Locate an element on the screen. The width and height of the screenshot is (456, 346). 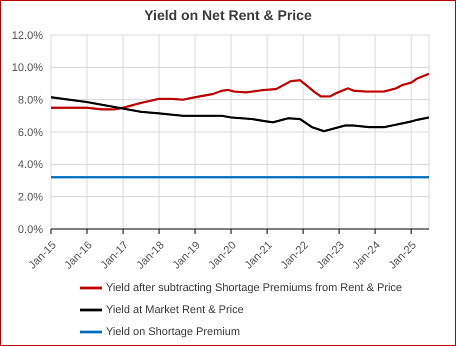
y-tick-label: 4.0% is located at coordinates (31, 165).